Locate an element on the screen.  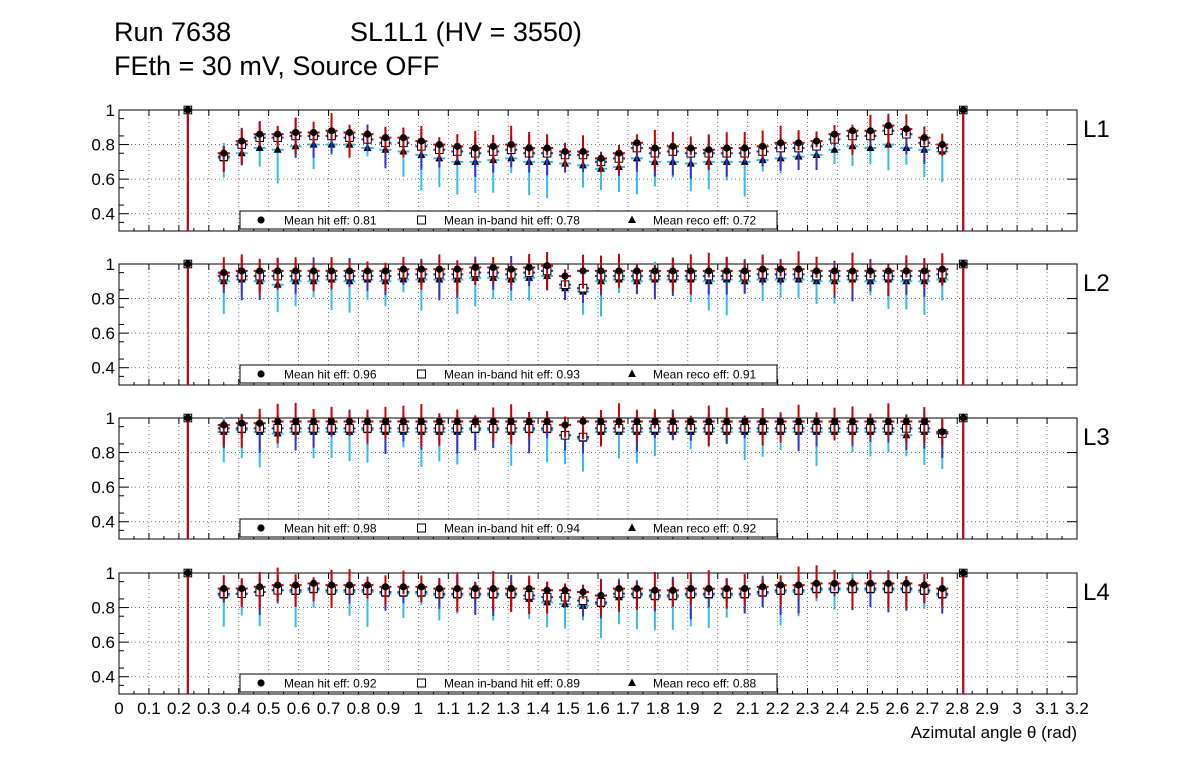
x-tick-label: 2.6 is located at coordinates (898, 708).